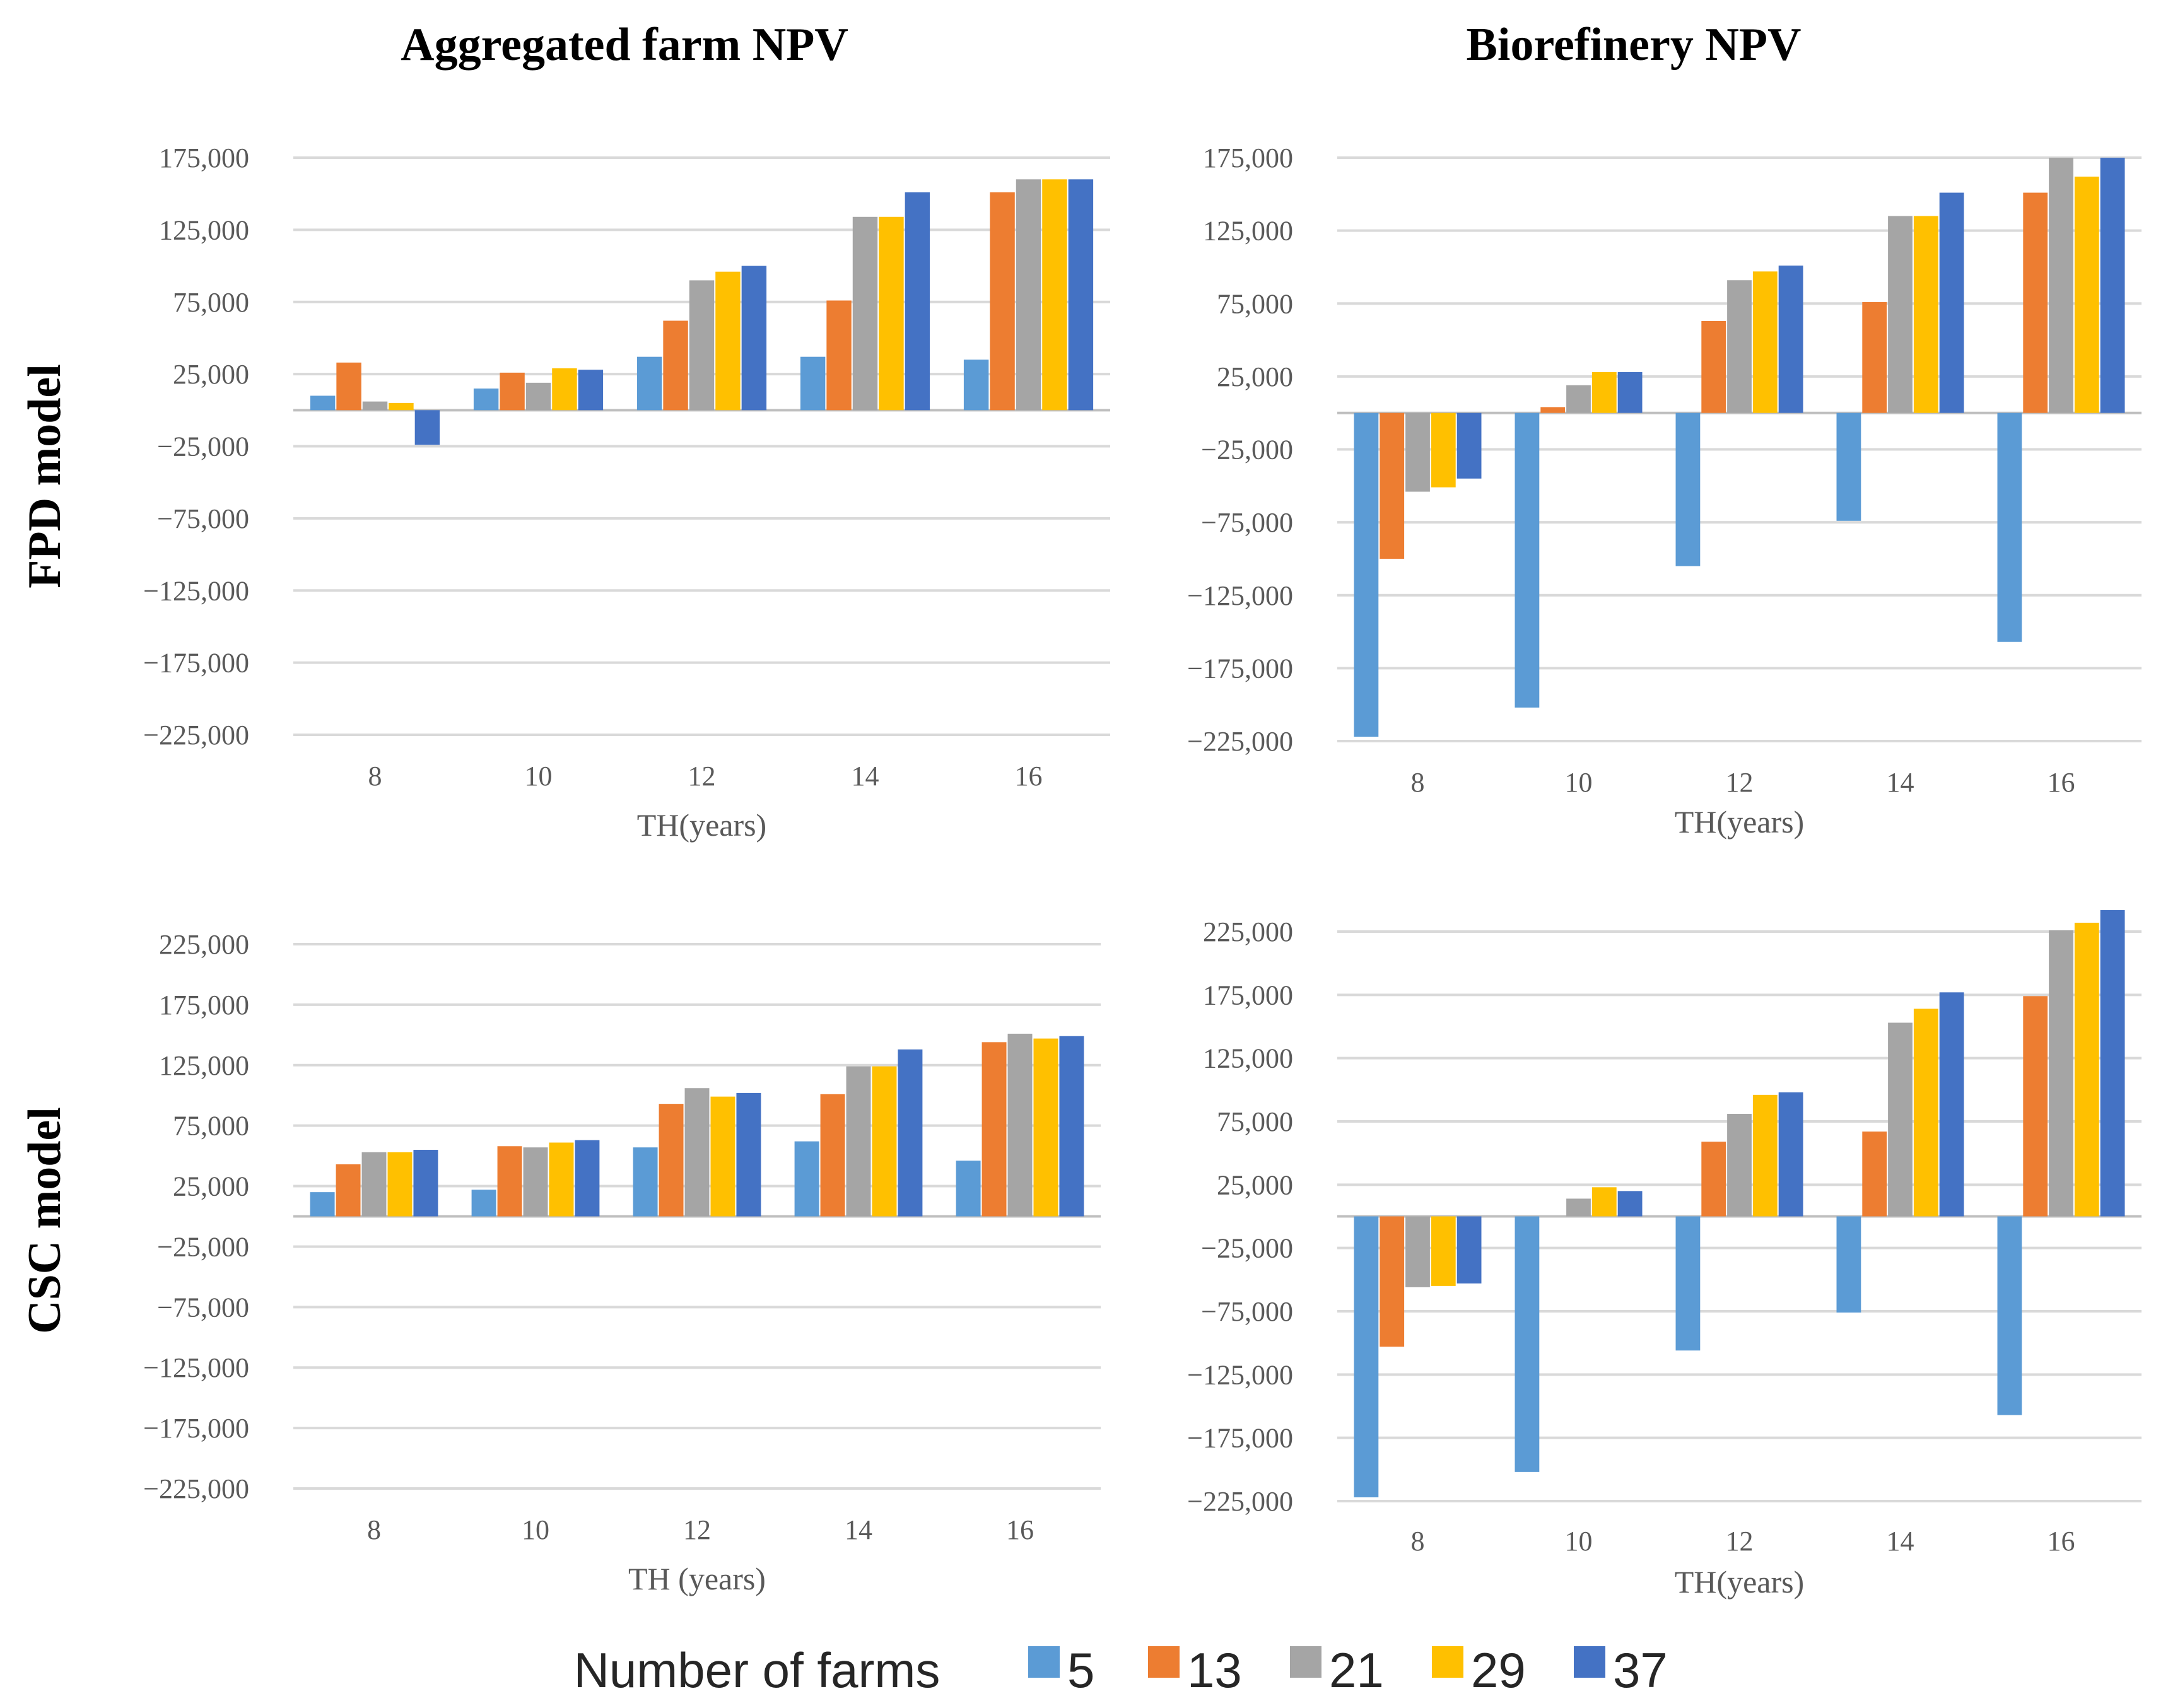  I want to click on row-title-fpd: FPD model, so click(45, 476).